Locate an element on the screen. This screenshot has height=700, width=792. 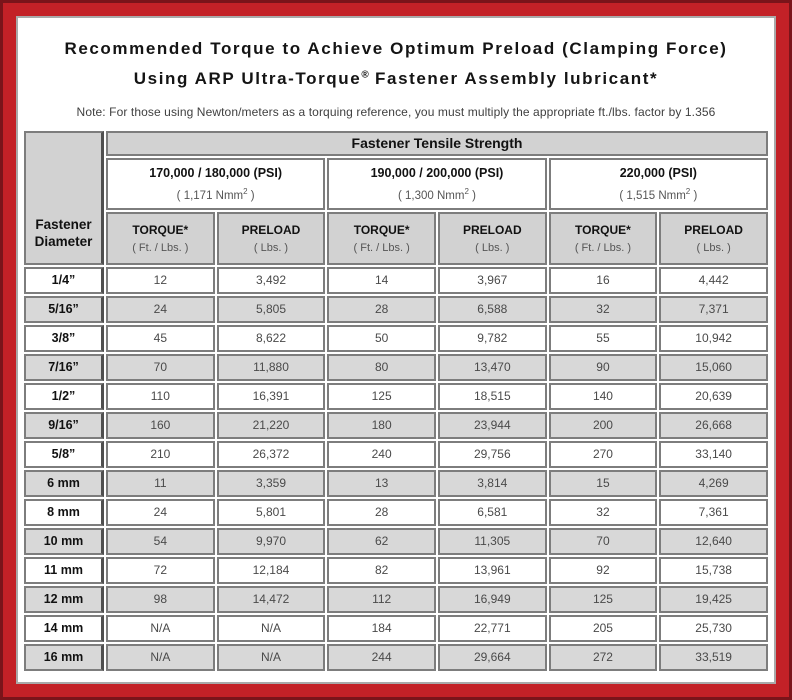
table-row: 11 mm 72 12,184 82 13,961 92 15,738 is located at coordinates (396, 570).